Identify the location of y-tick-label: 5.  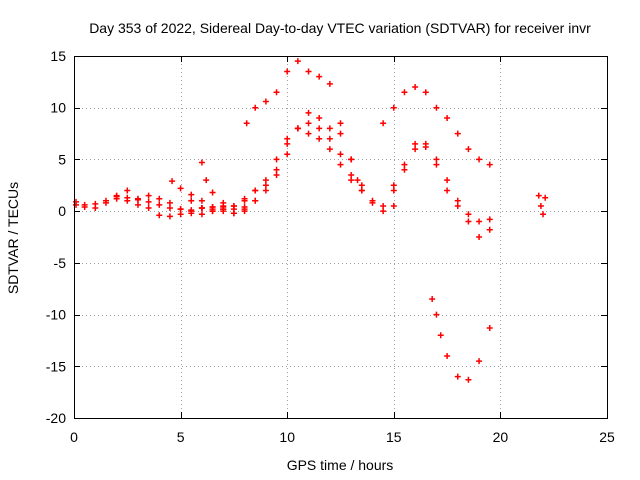
(62, 159).